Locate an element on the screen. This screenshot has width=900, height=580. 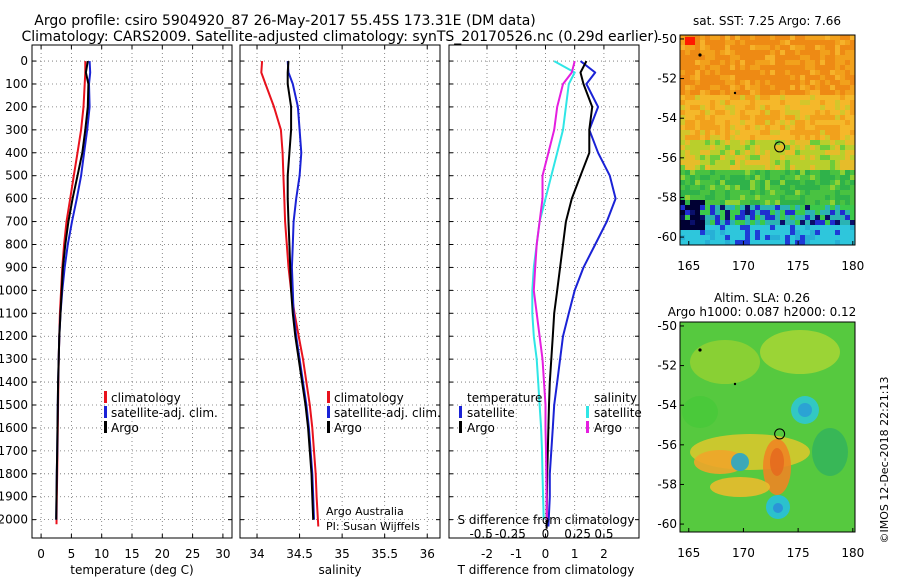
temperature-legend: climatology satellite-adj. clim. Argo is located at coordinates (161, 413).